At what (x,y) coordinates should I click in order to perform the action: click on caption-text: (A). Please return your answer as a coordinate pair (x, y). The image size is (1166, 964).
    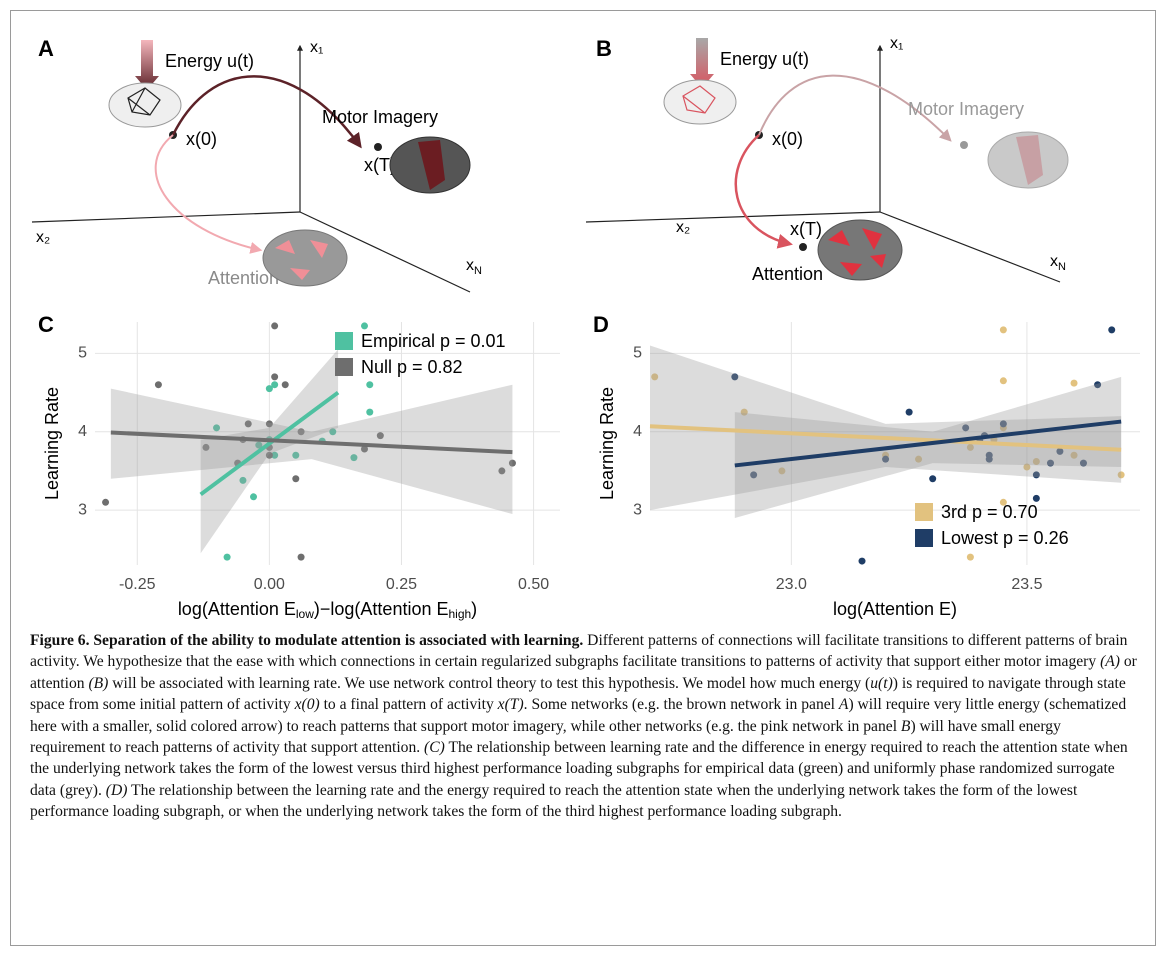
    Looking at the image, I should click on (1110, 662).